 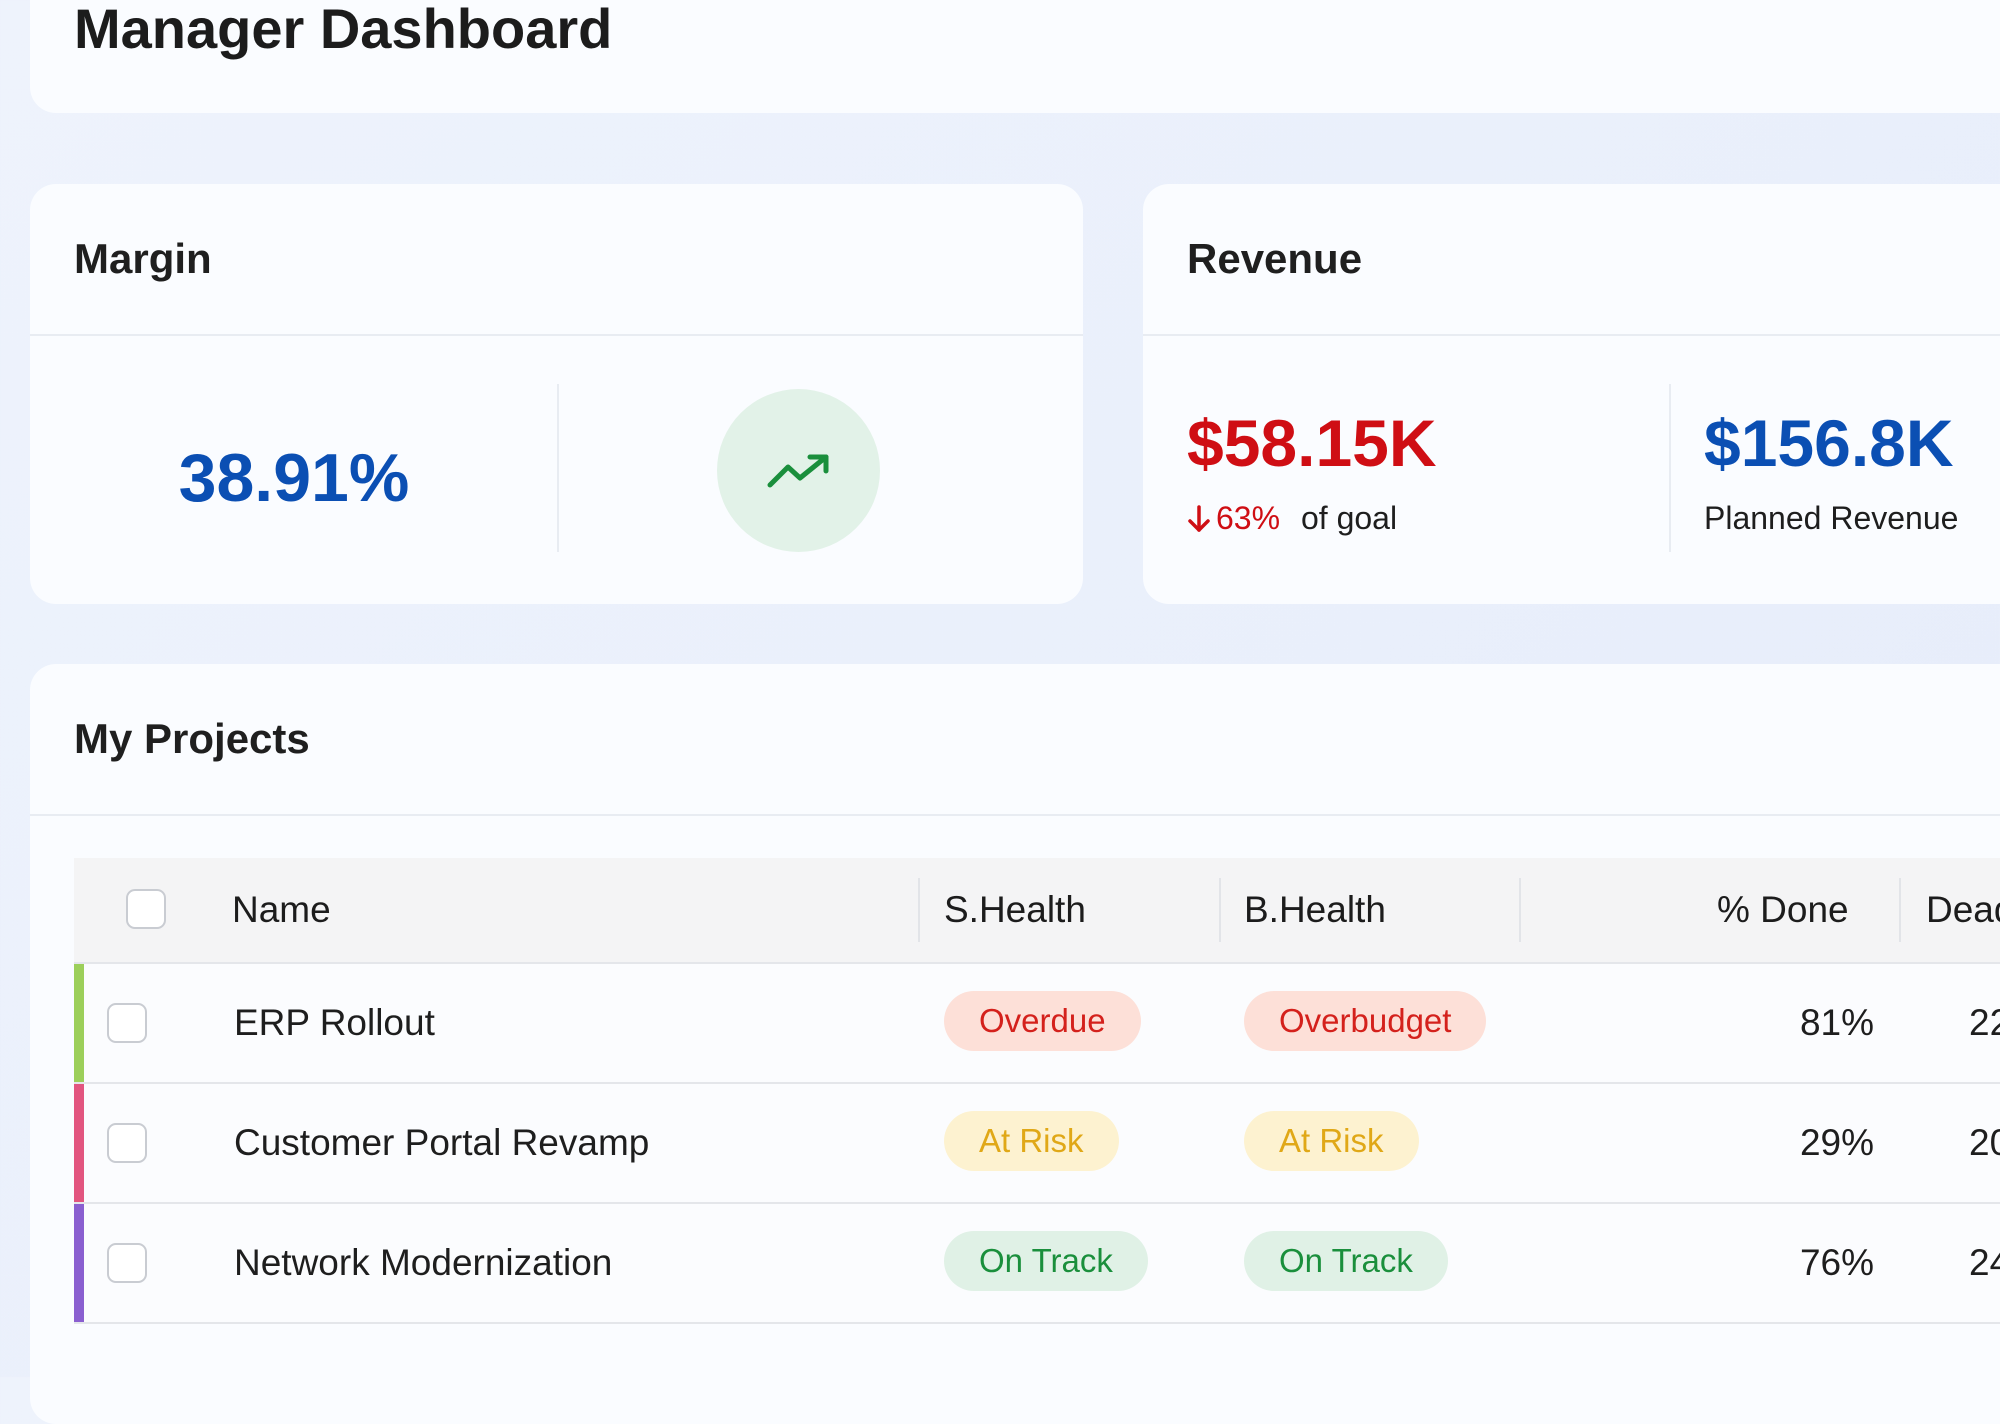 What do you see at coordinates (1349, 518) in the screenshot?
I see `revenue-goal-label: of goal` at bounding box center [1349, 518].